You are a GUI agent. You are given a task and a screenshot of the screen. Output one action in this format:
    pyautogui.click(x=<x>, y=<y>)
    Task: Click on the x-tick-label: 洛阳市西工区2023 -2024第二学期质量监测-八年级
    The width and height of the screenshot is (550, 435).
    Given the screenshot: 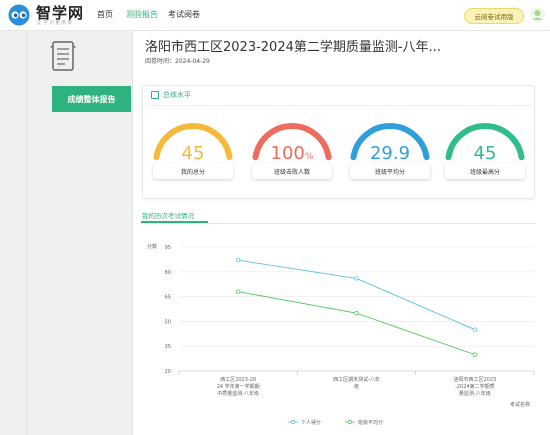 What is the action you would take?
    pyautogui.click(x=474, y=386)
    